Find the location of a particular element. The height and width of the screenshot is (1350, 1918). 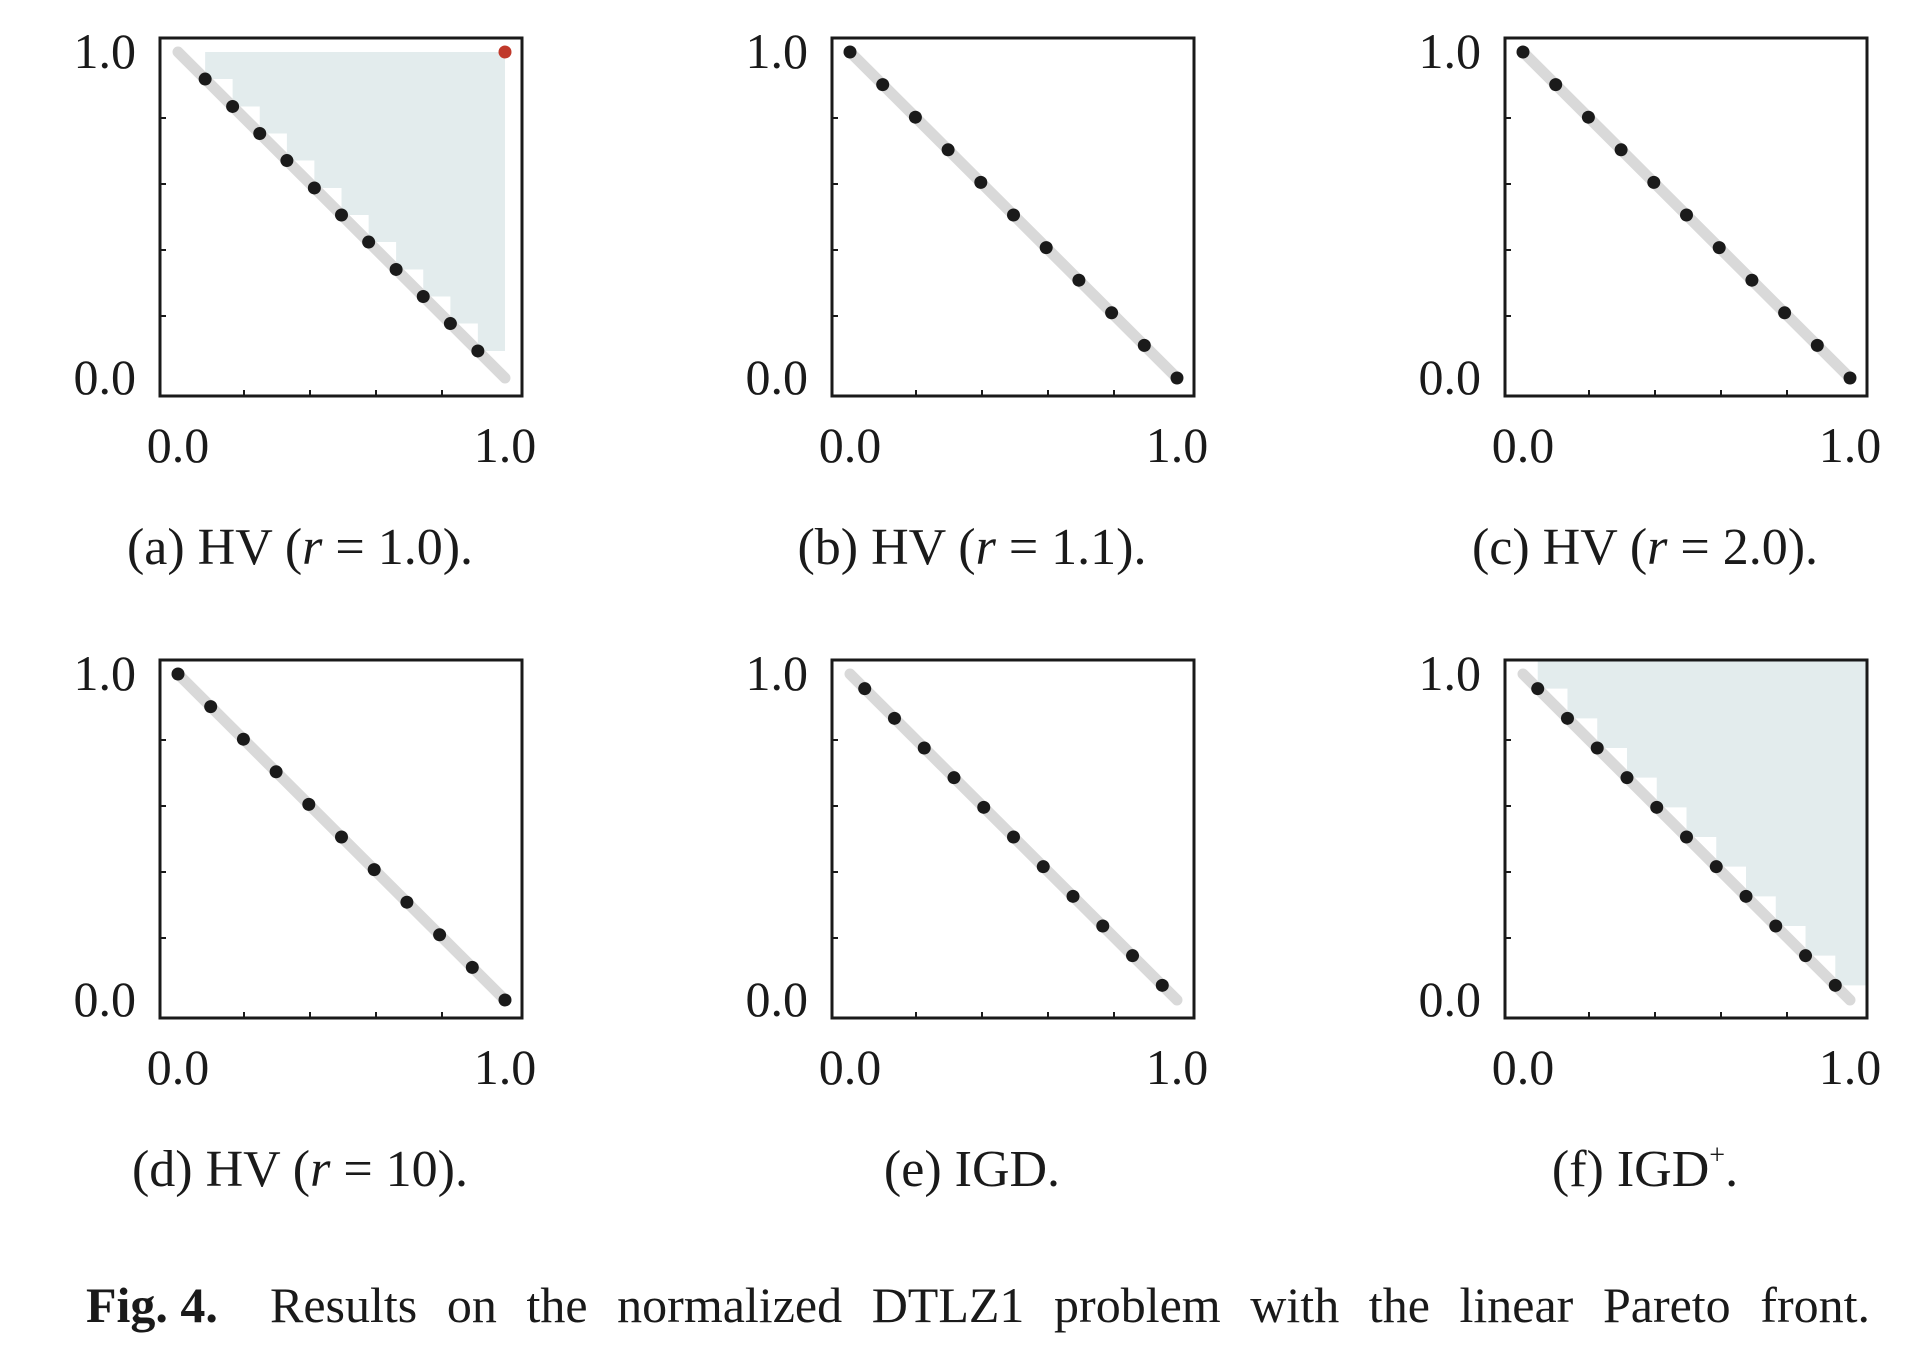

subplot-c: 0.0 1.0 0.0 1.0 (c) HV (r = 2.0). is located at coordinates (1631, 310).